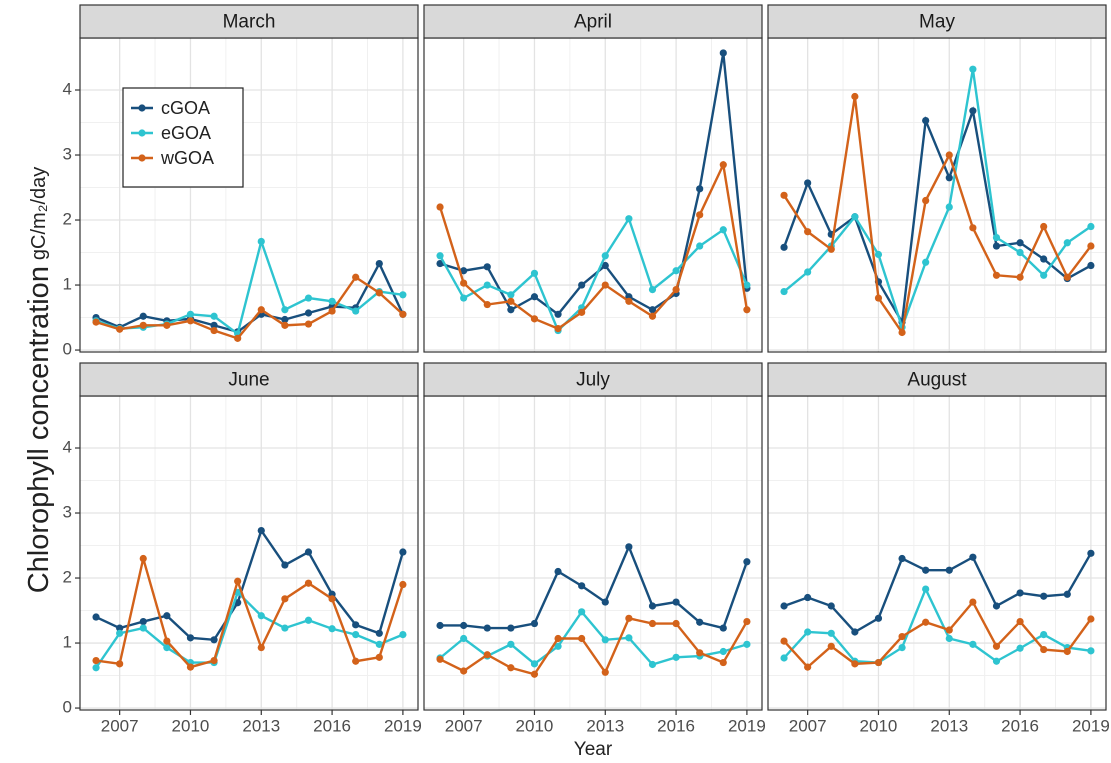 The width and height of the screenshot is (1111, 763). What do you see at coordinates (248, 380) in the screenshot?
I see `strip-title: June` at bounding box center [248, 380].